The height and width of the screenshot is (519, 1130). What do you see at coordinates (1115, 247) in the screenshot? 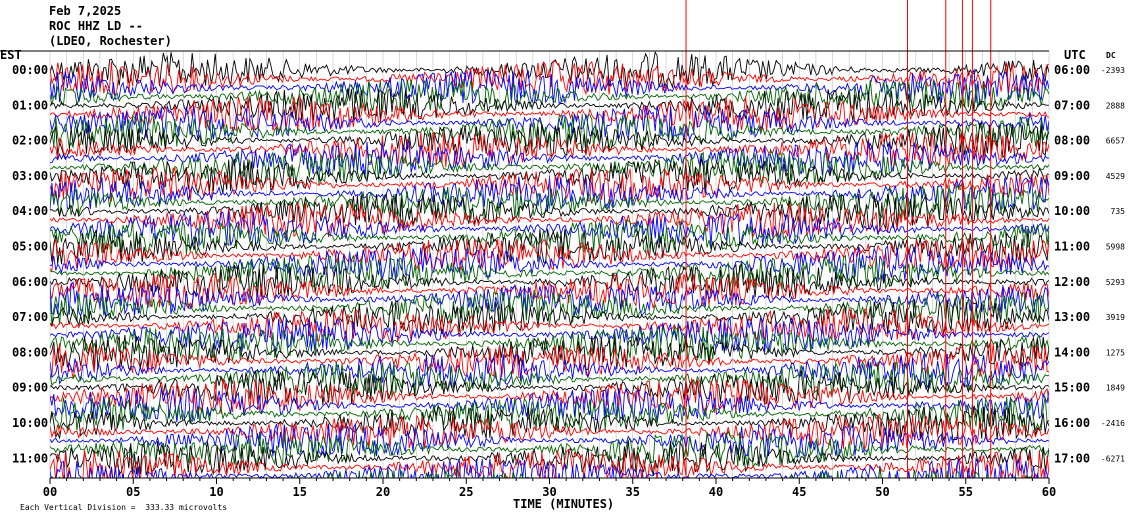
I see `dc-offset-value: 5998` at bounding box center [1115, 247].